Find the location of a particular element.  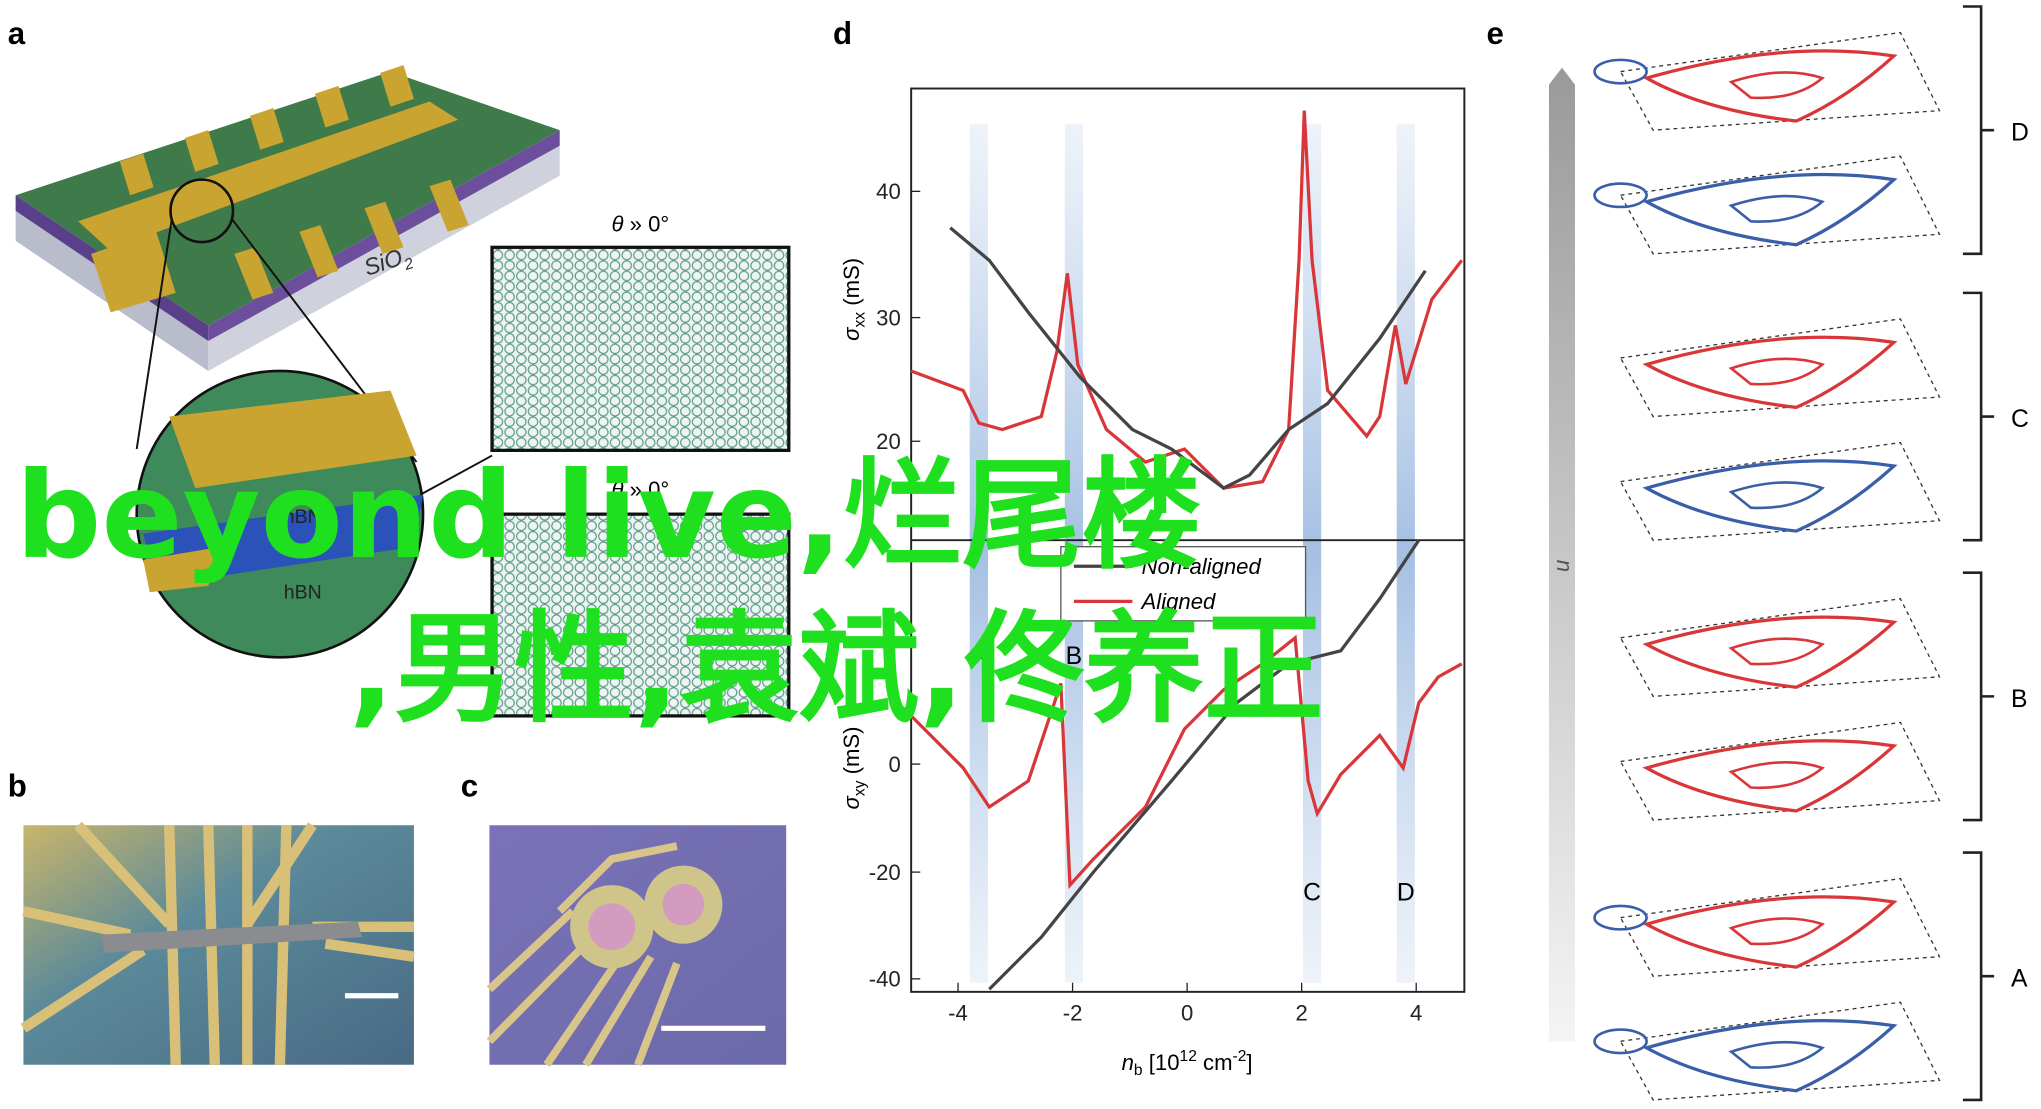

x-tick-label: 0 is located at coordinates (1187, 1012).